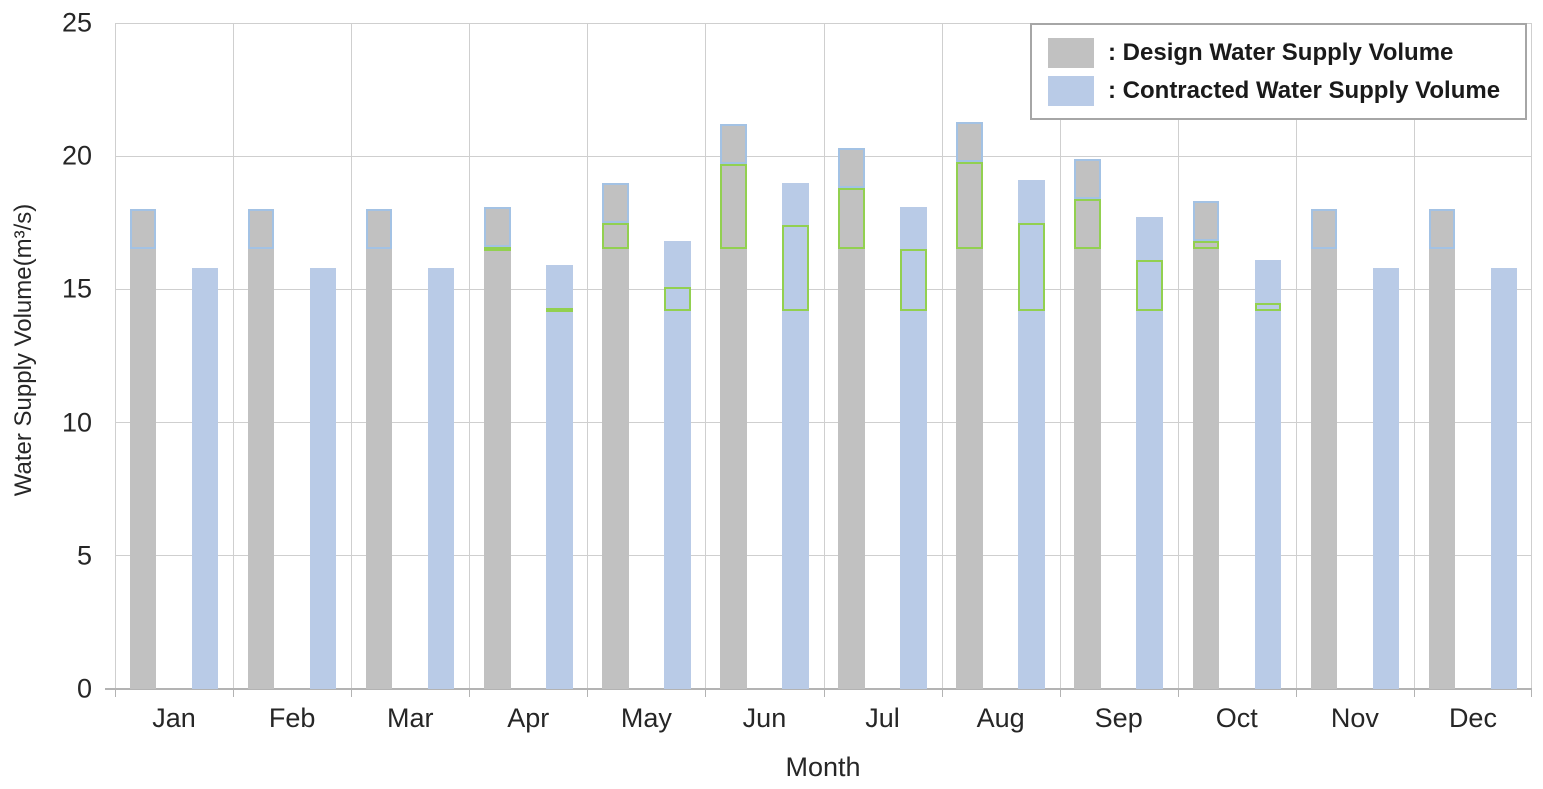 The width and height of the screenshot is (1543, 789). What do you see at coordinates (1354, 718) in the screenshot?
I see `x-tick-label: Nov` at bounding box center [1354, 718].